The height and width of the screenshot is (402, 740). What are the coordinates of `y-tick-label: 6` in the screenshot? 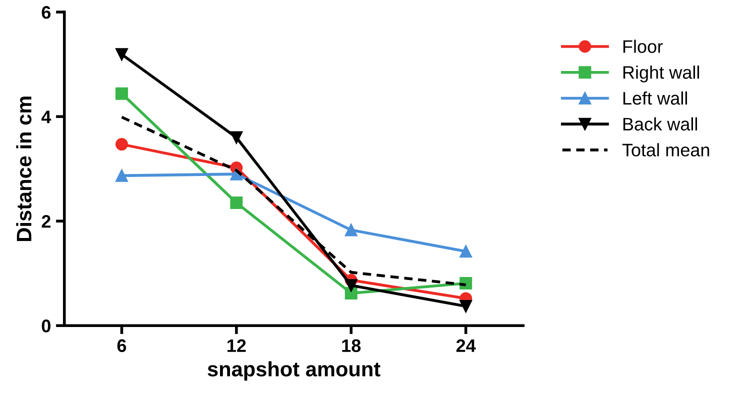 It's located at (46, 12).